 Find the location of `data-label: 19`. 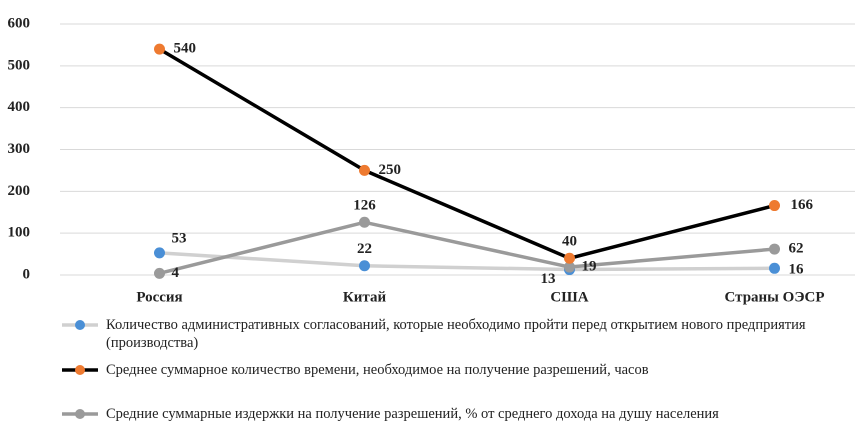

data-label: 19 is located at coordinates (589, 266).